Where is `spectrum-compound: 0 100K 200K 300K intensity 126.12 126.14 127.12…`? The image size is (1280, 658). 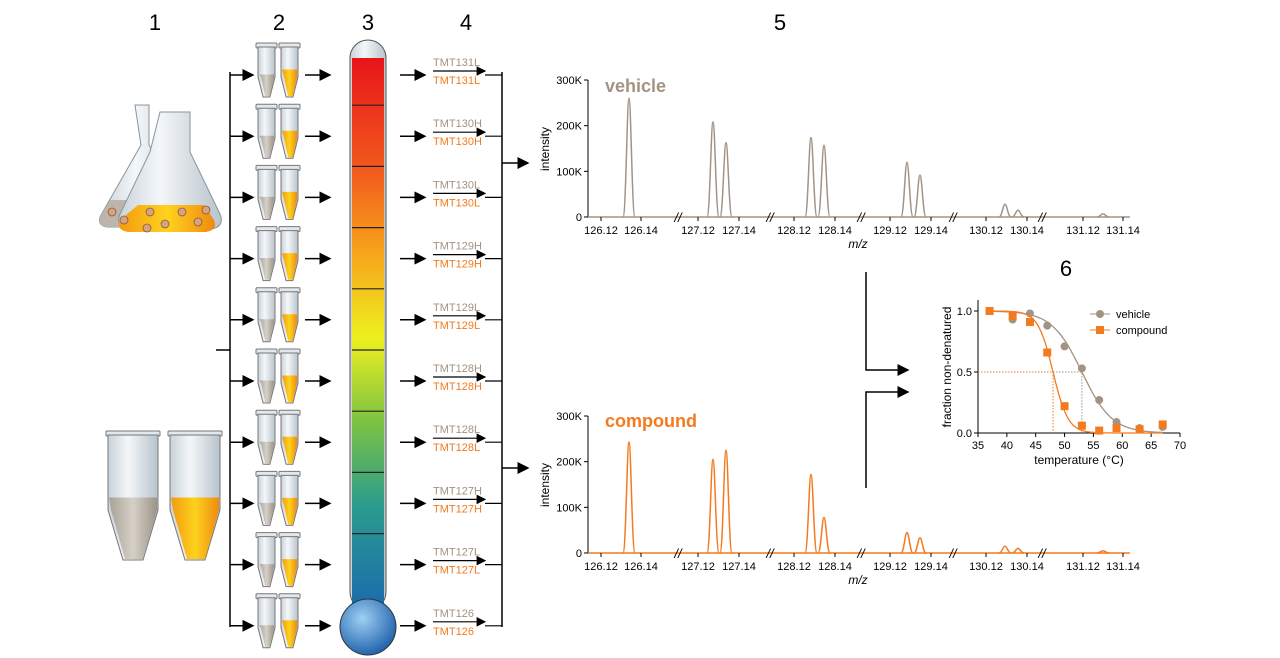
spectrum-compound: 0 100K 200K 300K intensity 126.12 126.14 127.12… is located at coordinates (839, 499).